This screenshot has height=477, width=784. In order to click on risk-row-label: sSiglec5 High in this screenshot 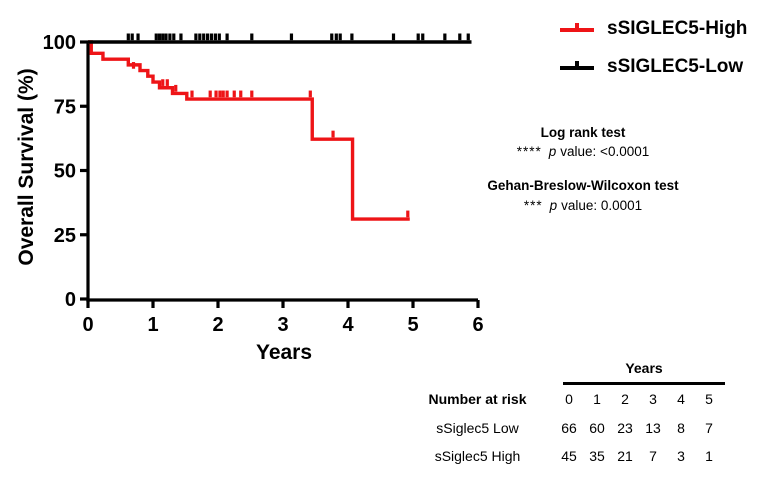, I will do `click(477, 456)`.